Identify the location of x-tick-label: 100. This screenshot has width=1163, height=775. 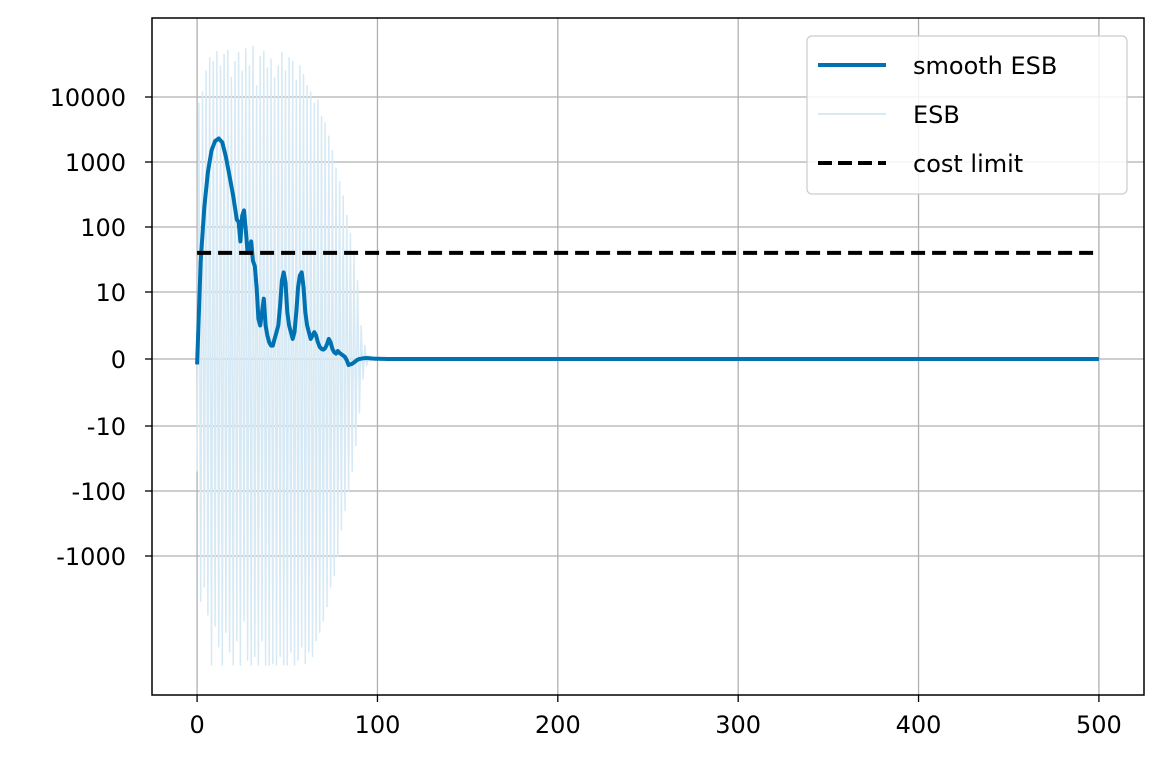
(378, 725).